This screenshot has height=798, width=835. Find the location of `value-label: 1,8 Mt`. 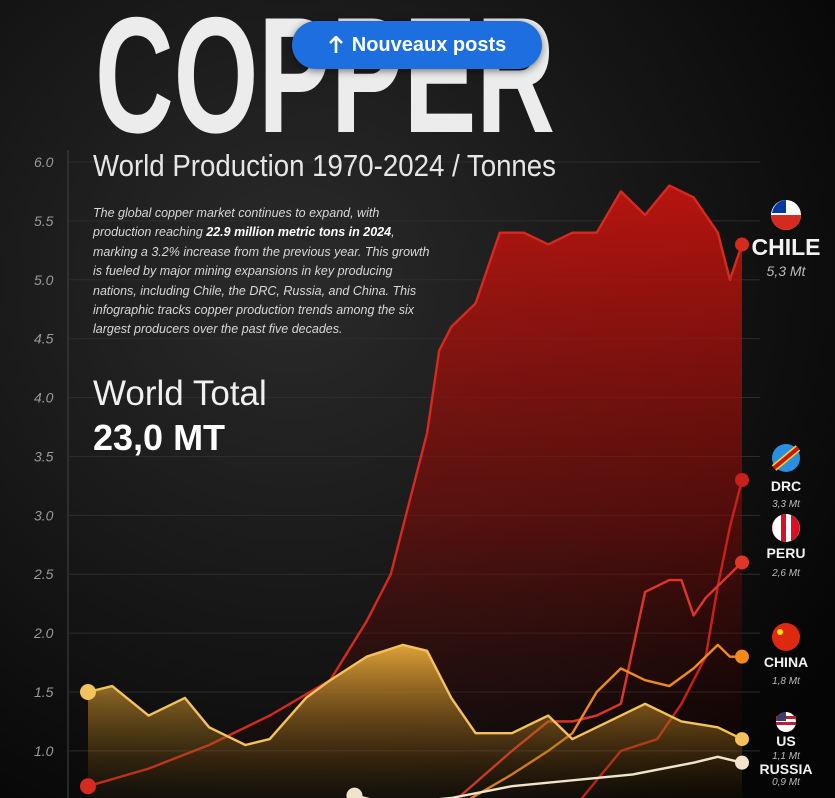

value-label: 1,8 Mt is located at coordinates (786, 681).